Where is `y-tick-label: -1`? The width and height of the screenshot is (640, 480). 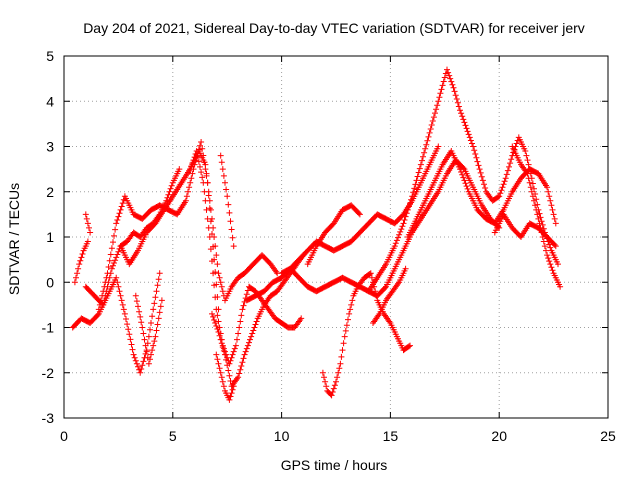
y-tick-label: -1 is located at coordinates (48, 328).